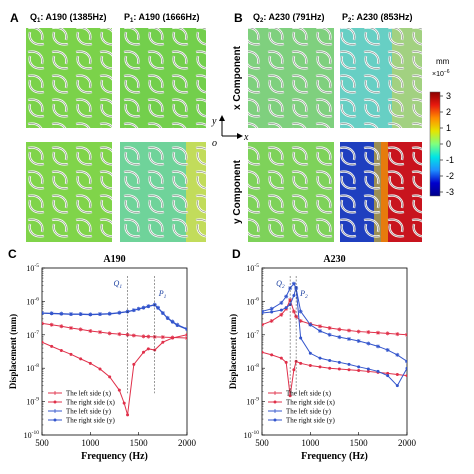 The width and height of the screenshot is (474, 474). What do you see at coordinates (32, 335) in the screenshot?
I see `y-tick-label: 10⁻⁷` at bounding box center [32, 335].